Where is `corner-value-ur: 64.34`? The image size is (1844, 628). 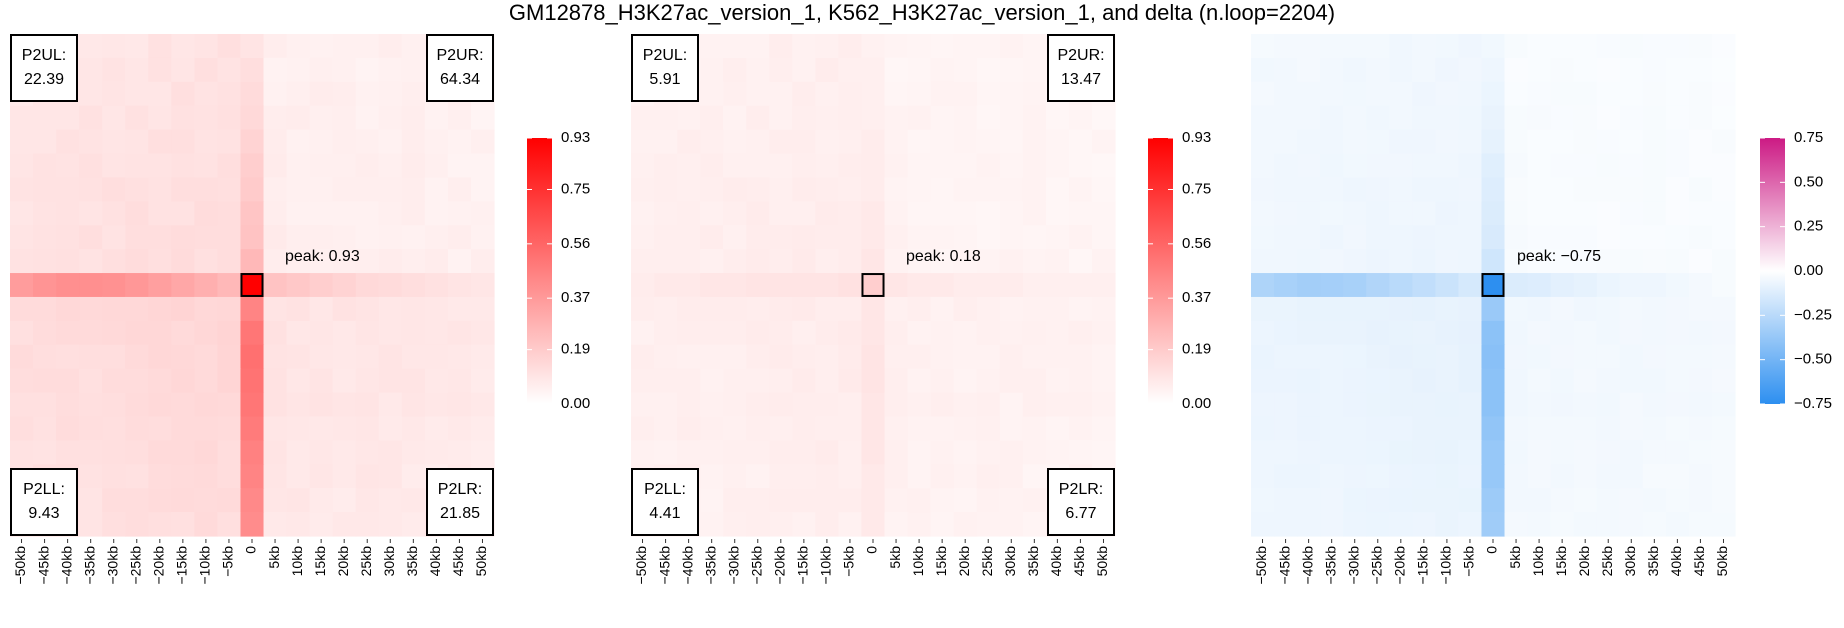 corner-value-ur: 64.34 is located at coordinates (460, 79).